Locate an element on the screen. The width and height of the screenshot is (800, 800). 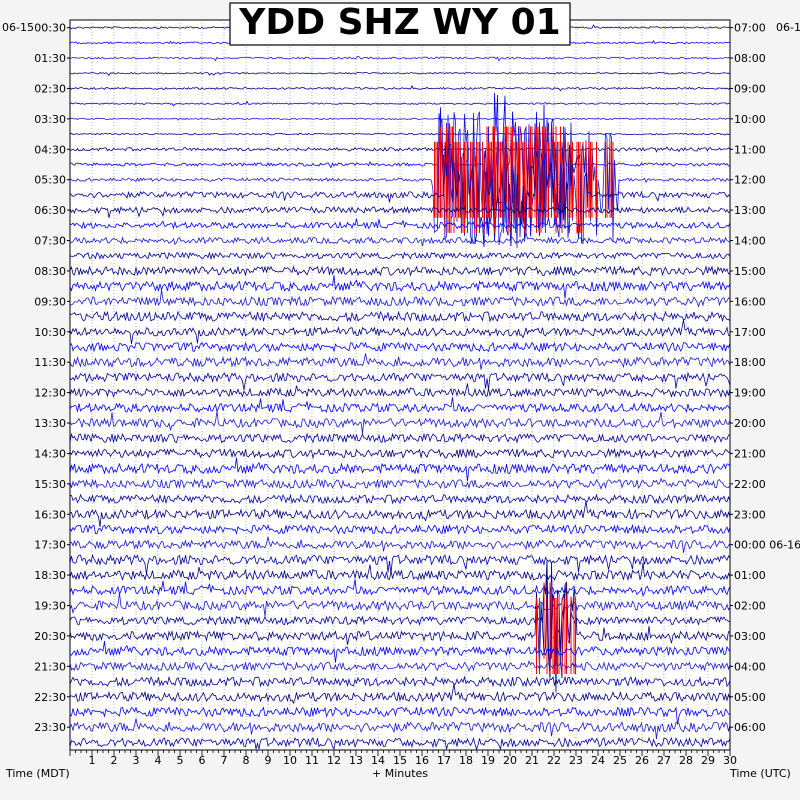
right-hour-label: 04:00 is located at coordinates (750, 666).